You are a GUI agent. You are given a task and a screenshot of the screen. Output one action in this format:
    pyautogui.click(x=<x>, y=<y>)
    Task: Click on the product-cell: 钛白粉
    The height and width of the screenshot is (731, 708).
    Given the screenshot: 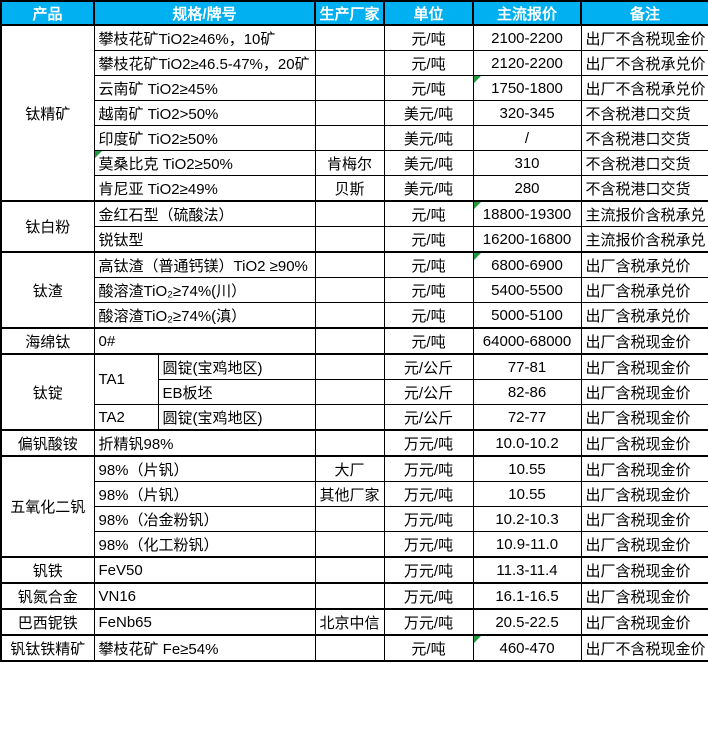 What is the action you would take?
    pyautogui.click(x=47, y=226)
    